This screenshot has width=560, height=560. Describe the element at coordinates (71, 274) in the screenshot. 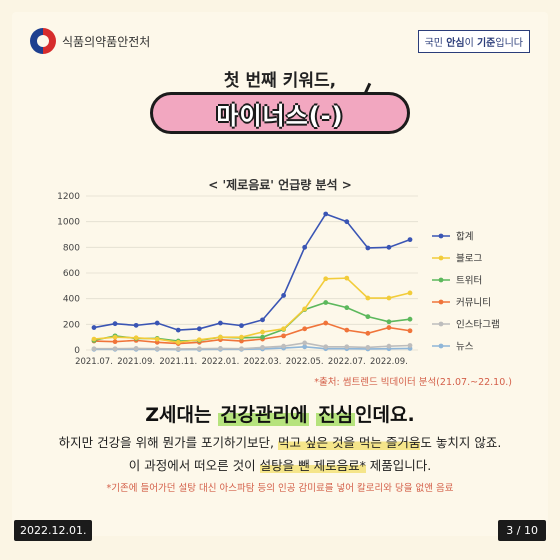

I see `y-tick-label: 600` at that location.